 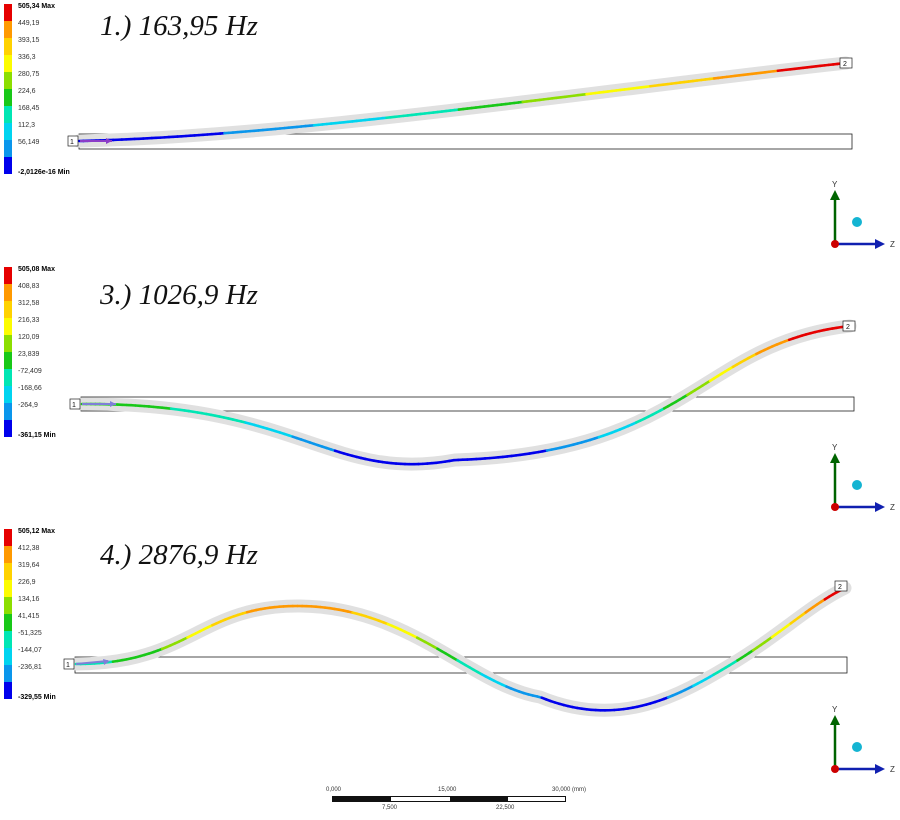 I want to click on legend-label: 505,12 Max, so click(x=36, y=531).